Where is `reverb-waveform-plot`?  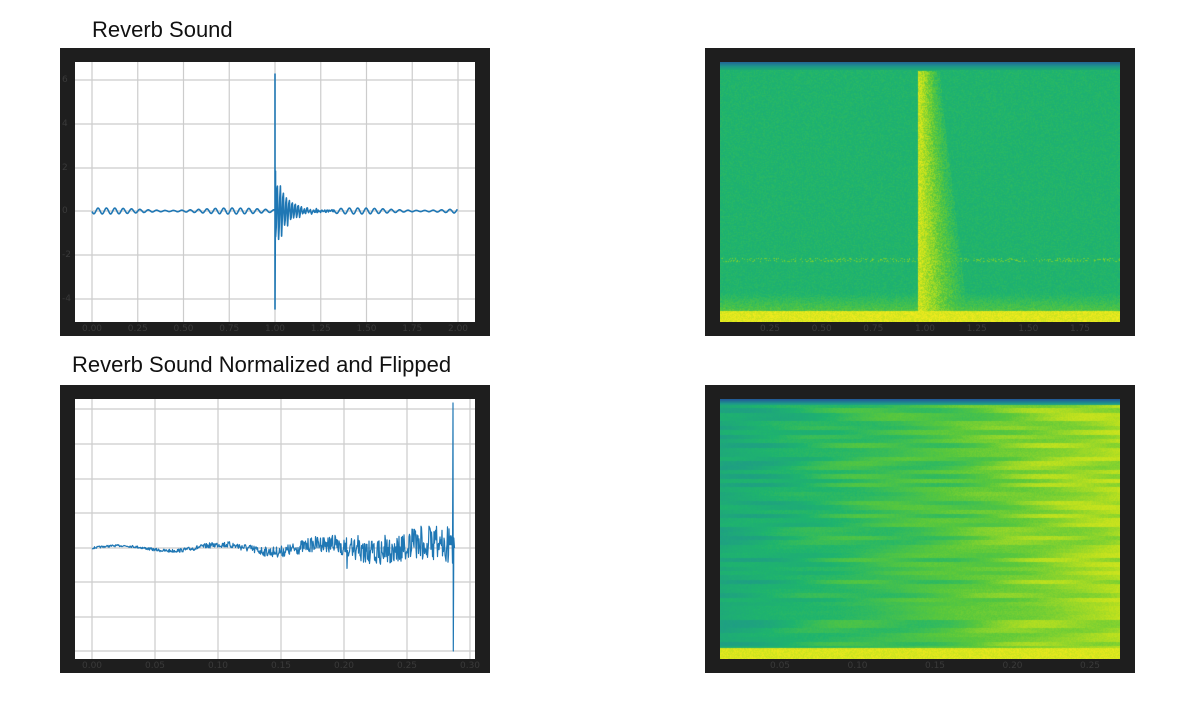 reverb-waveform-plot is located at coordinates (275, 192).